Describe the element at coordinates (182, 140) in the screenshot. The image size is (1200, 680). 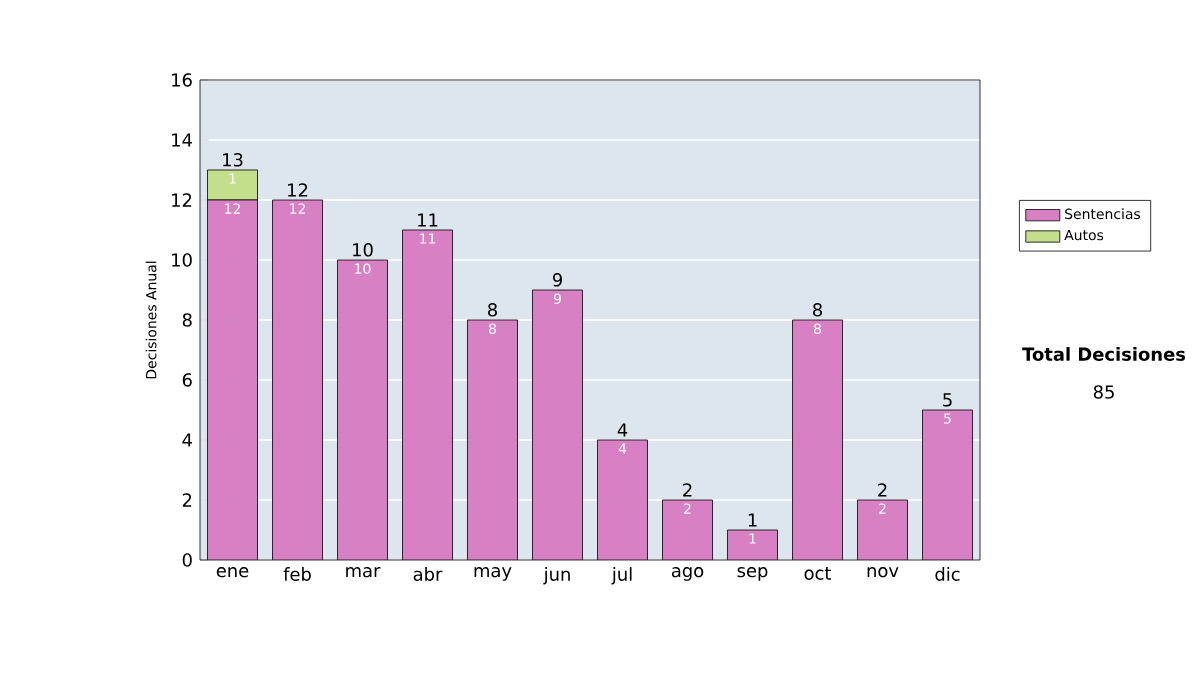
I see `y-tick-label: 14` at that location.